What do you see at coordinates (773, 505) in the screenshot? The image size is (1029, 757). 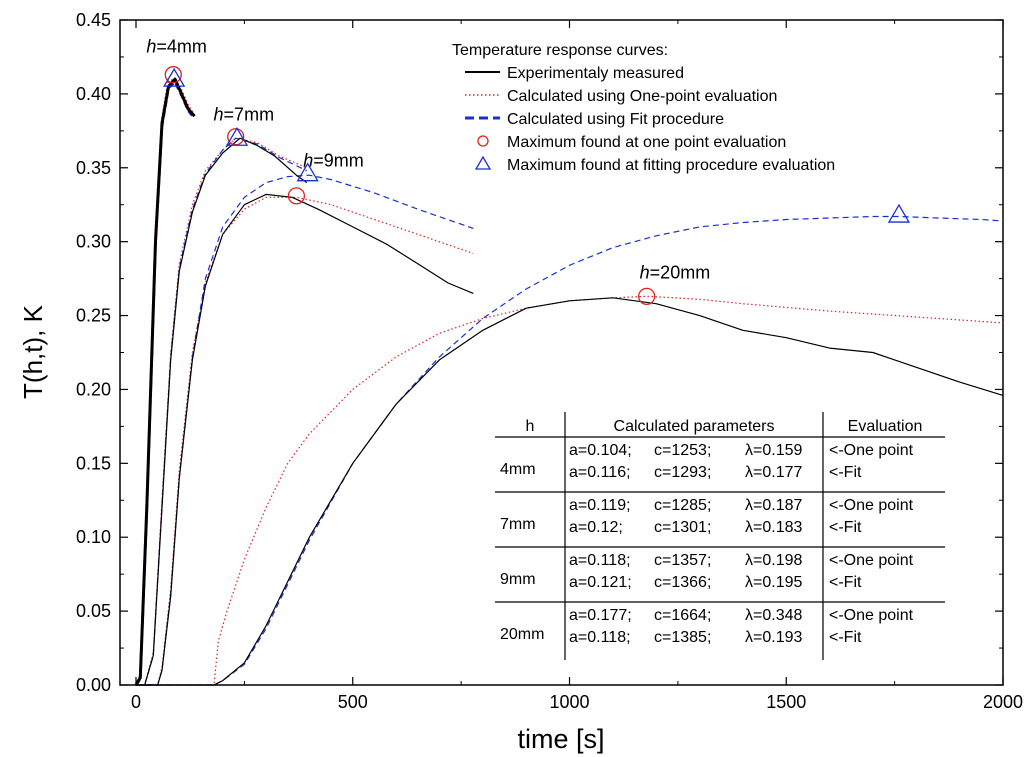 I see `table-param-lambda: λ=0.187` at bounding box center [773, 505].